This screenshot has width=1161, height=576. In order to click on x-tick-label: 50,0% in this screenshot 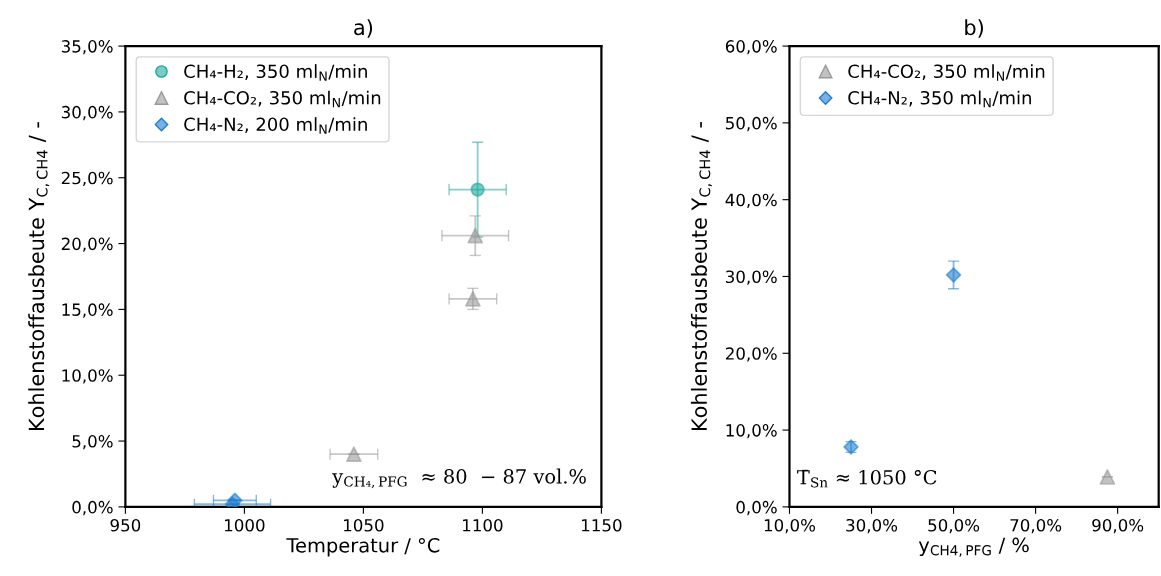, I will do `click(954, 526)`.